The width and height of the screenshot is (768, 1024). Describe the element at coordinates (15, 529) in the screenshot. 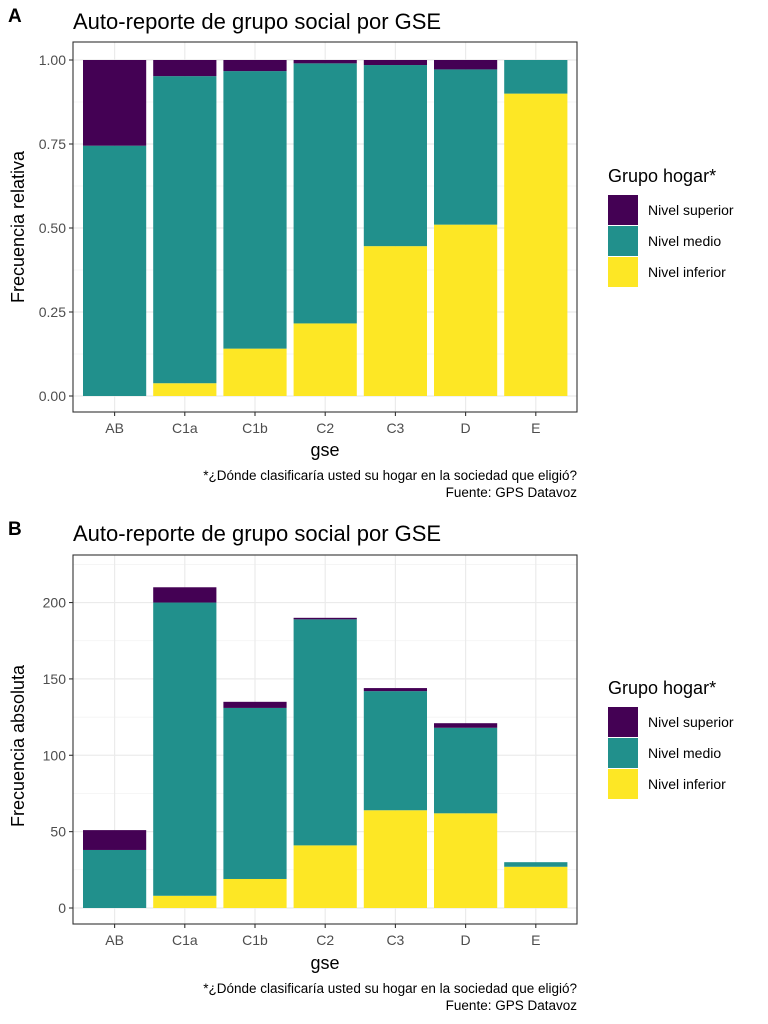

I see `panel-letter-b: B` at that location.